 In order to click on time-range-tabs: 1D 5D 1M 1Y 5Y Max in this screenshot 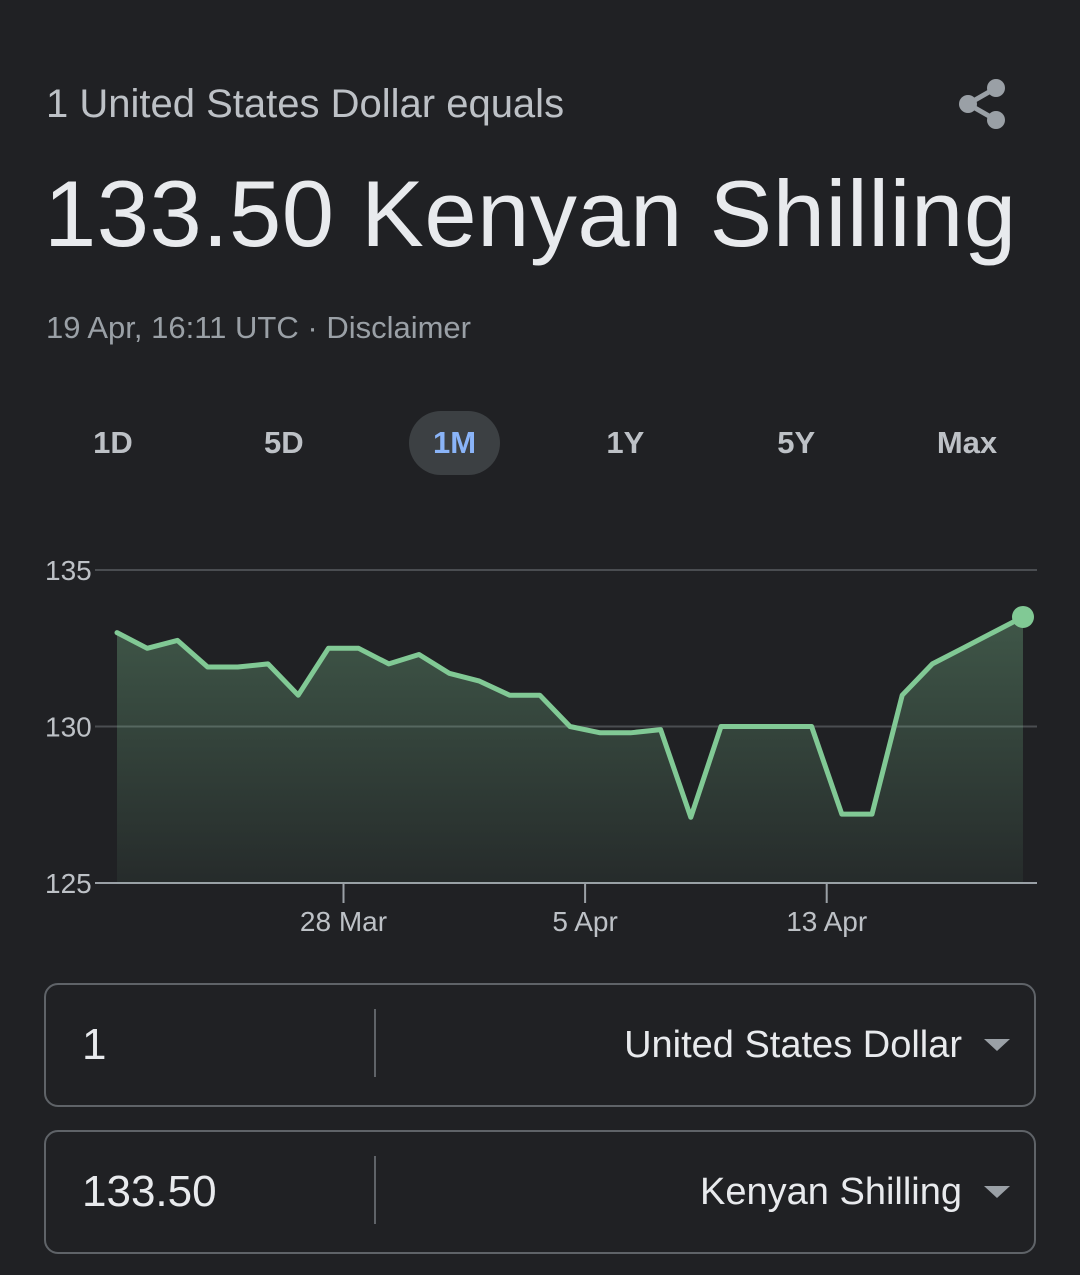, I will do `click(540, 443)`.